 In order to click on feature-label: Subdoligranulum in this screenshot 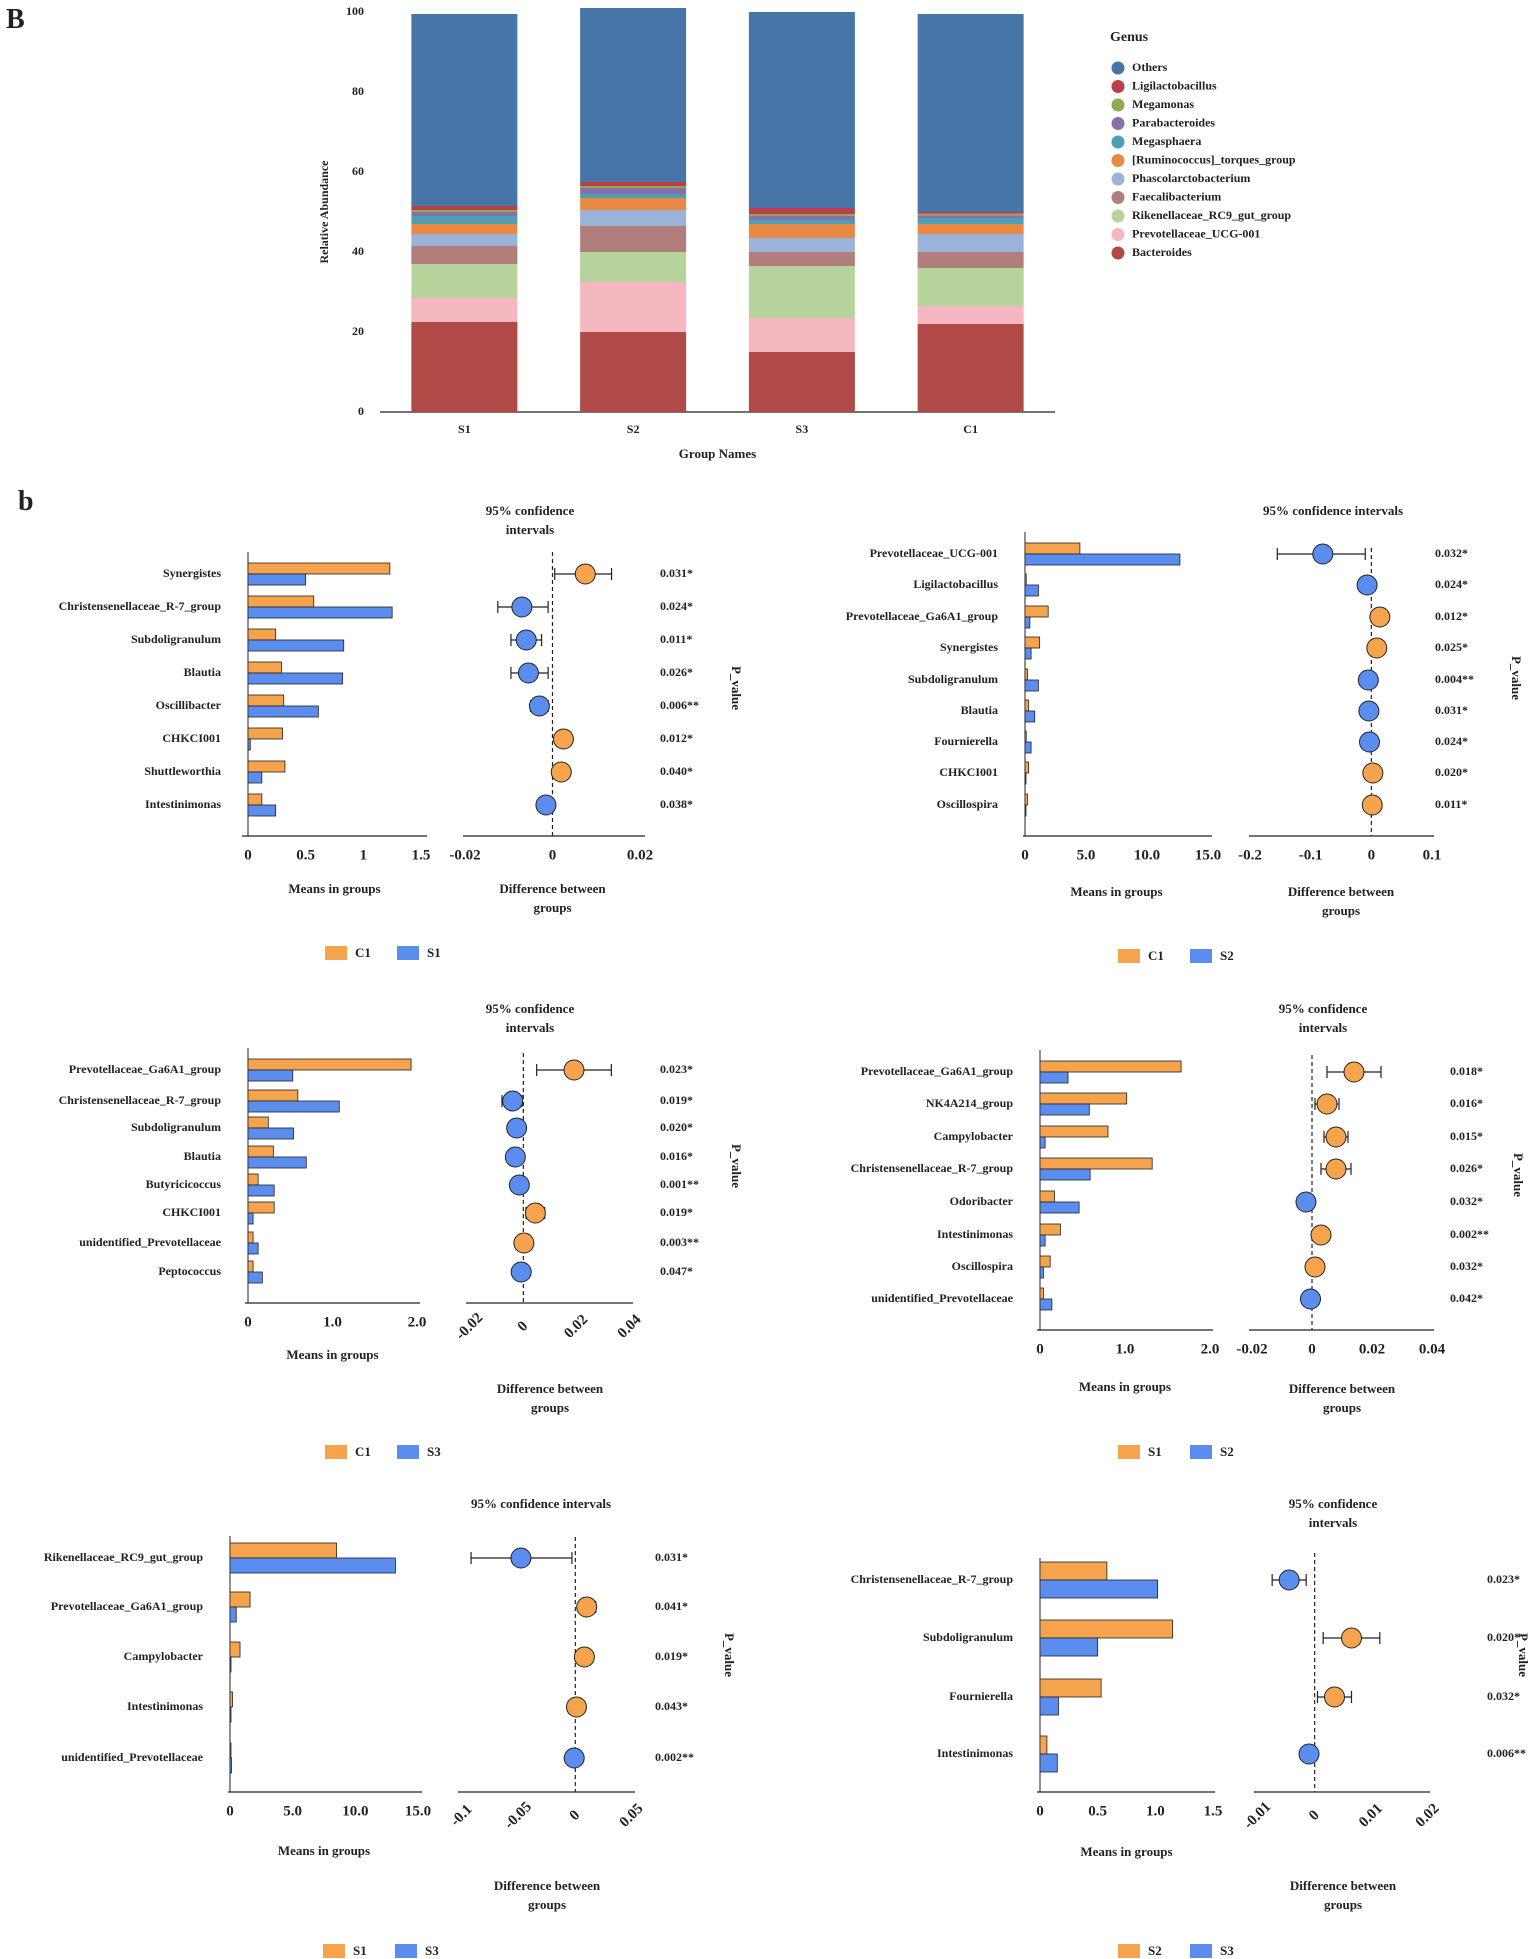, I will do `click(968, 1637)`.